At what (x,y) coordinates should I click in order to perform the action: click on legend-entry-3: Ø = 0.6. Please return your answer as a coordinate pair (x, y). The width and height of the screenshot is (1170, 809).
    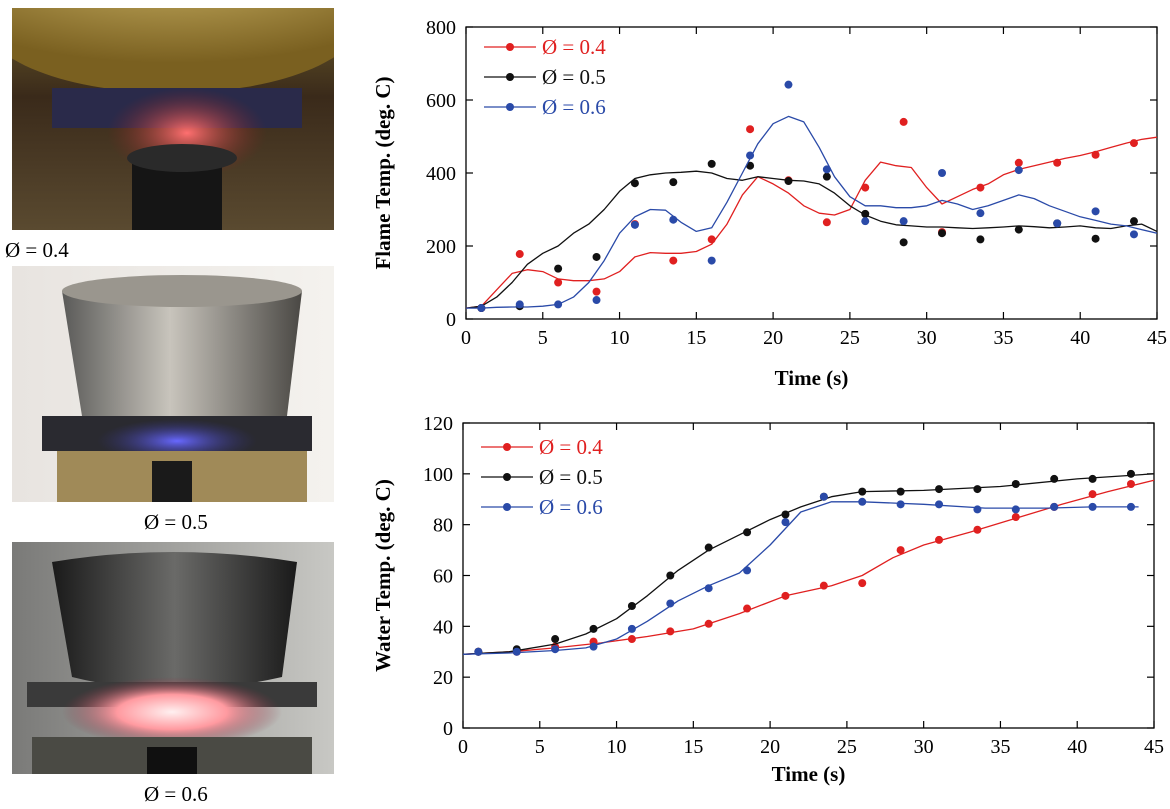
    Looking at the image, I should click on (542, 507).